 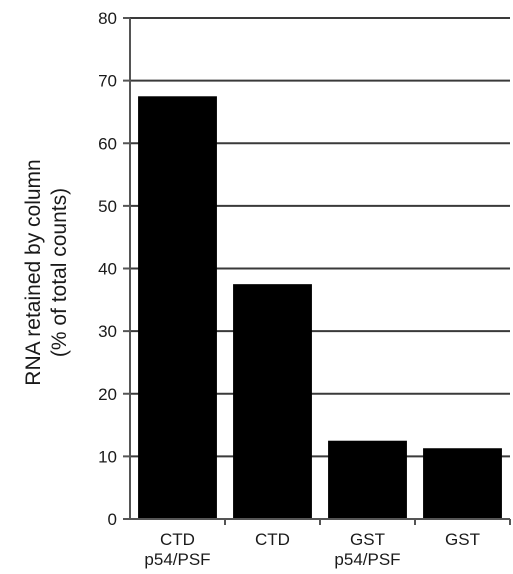 I want to click on y-axis-ticks: 0 10 20 30 40 50 60 70 80, so click(x=114, y=269).